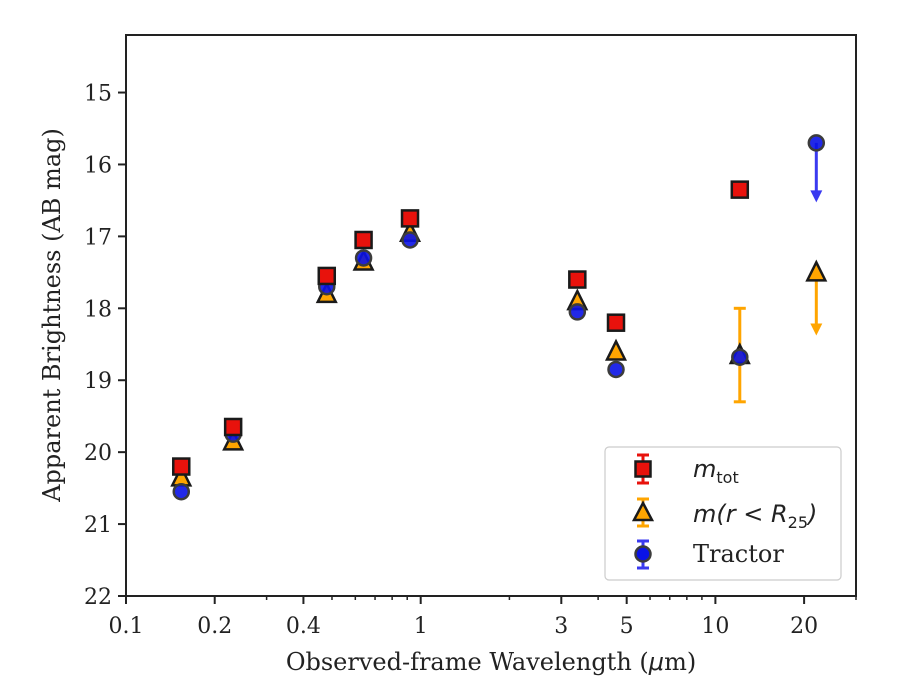  What do you see at coordinates (738, 554) in the screenshot?
I see `legend-label-tractor: Tractor` at bounding box center [738, 554].